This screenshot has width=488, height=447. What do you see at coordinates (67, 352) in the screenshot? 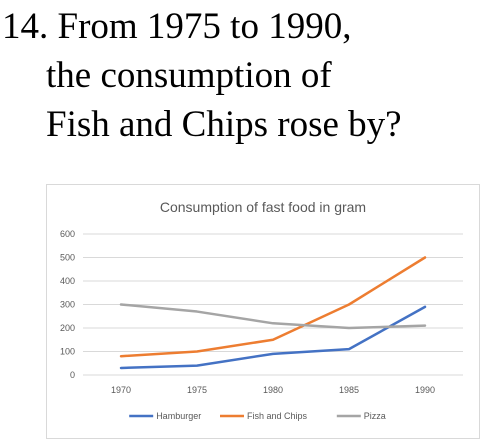
I see `y-tick-label: 100` at bounding box center [67, 352].